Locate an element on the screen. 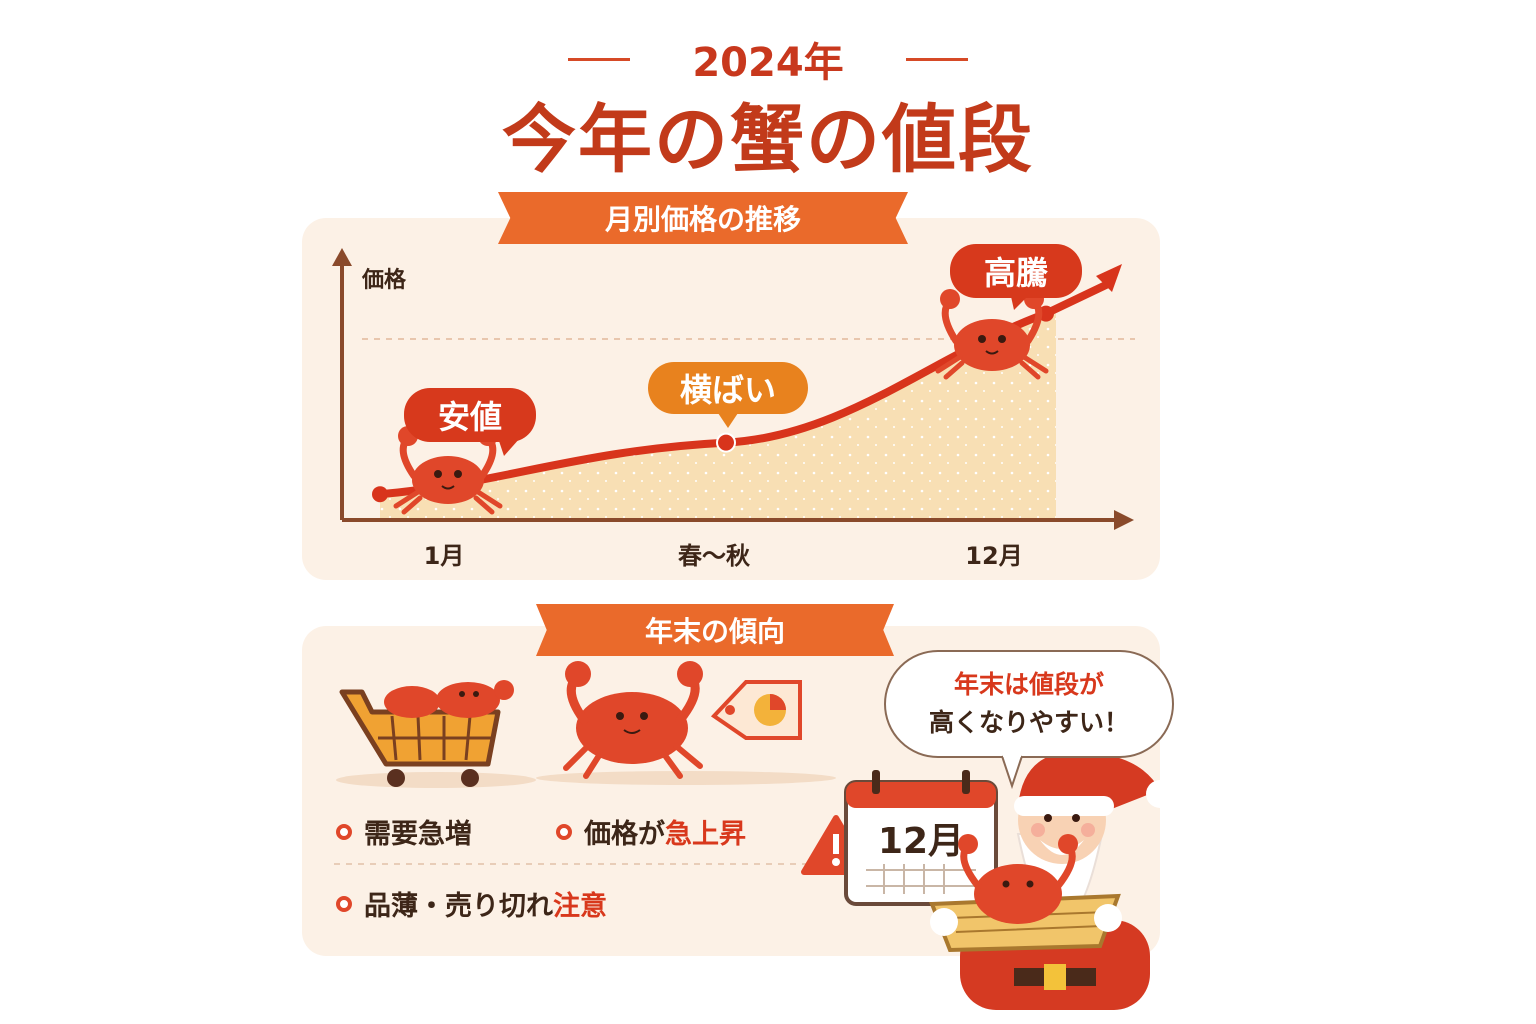 Image resolution: width=1536 pixels, height=1024 pixels. data-point-jan is located at coordinates (380, 494).